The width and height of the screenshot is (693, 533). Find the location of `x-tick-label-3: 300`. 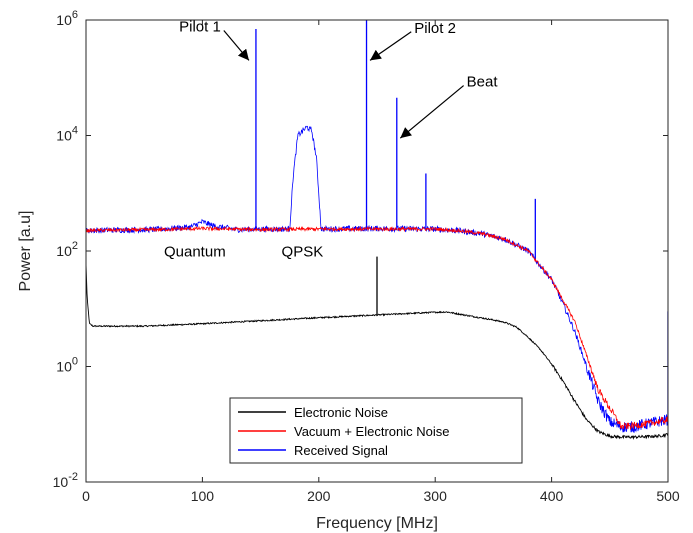

x-tick-label-3: 300 is located at coordinates (436, 496).